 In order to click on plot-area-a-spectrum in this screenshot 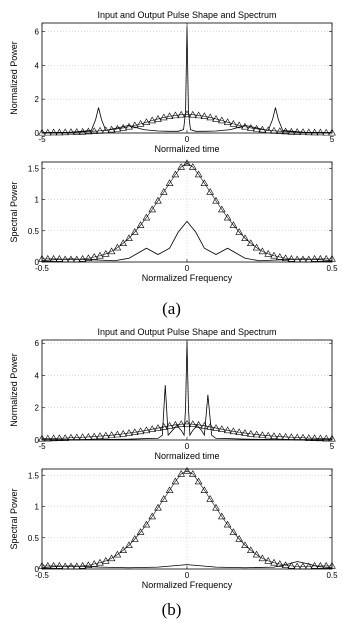, I will do `click(187, 212)`.